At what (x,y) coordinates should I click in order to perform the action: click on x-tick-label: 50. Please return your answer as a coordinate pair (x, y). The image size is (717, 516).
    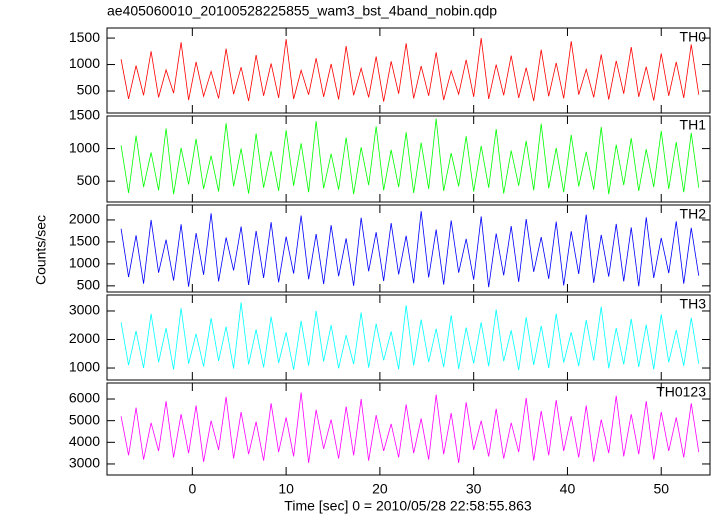
    Looking at the image, I should click on (661, 489).